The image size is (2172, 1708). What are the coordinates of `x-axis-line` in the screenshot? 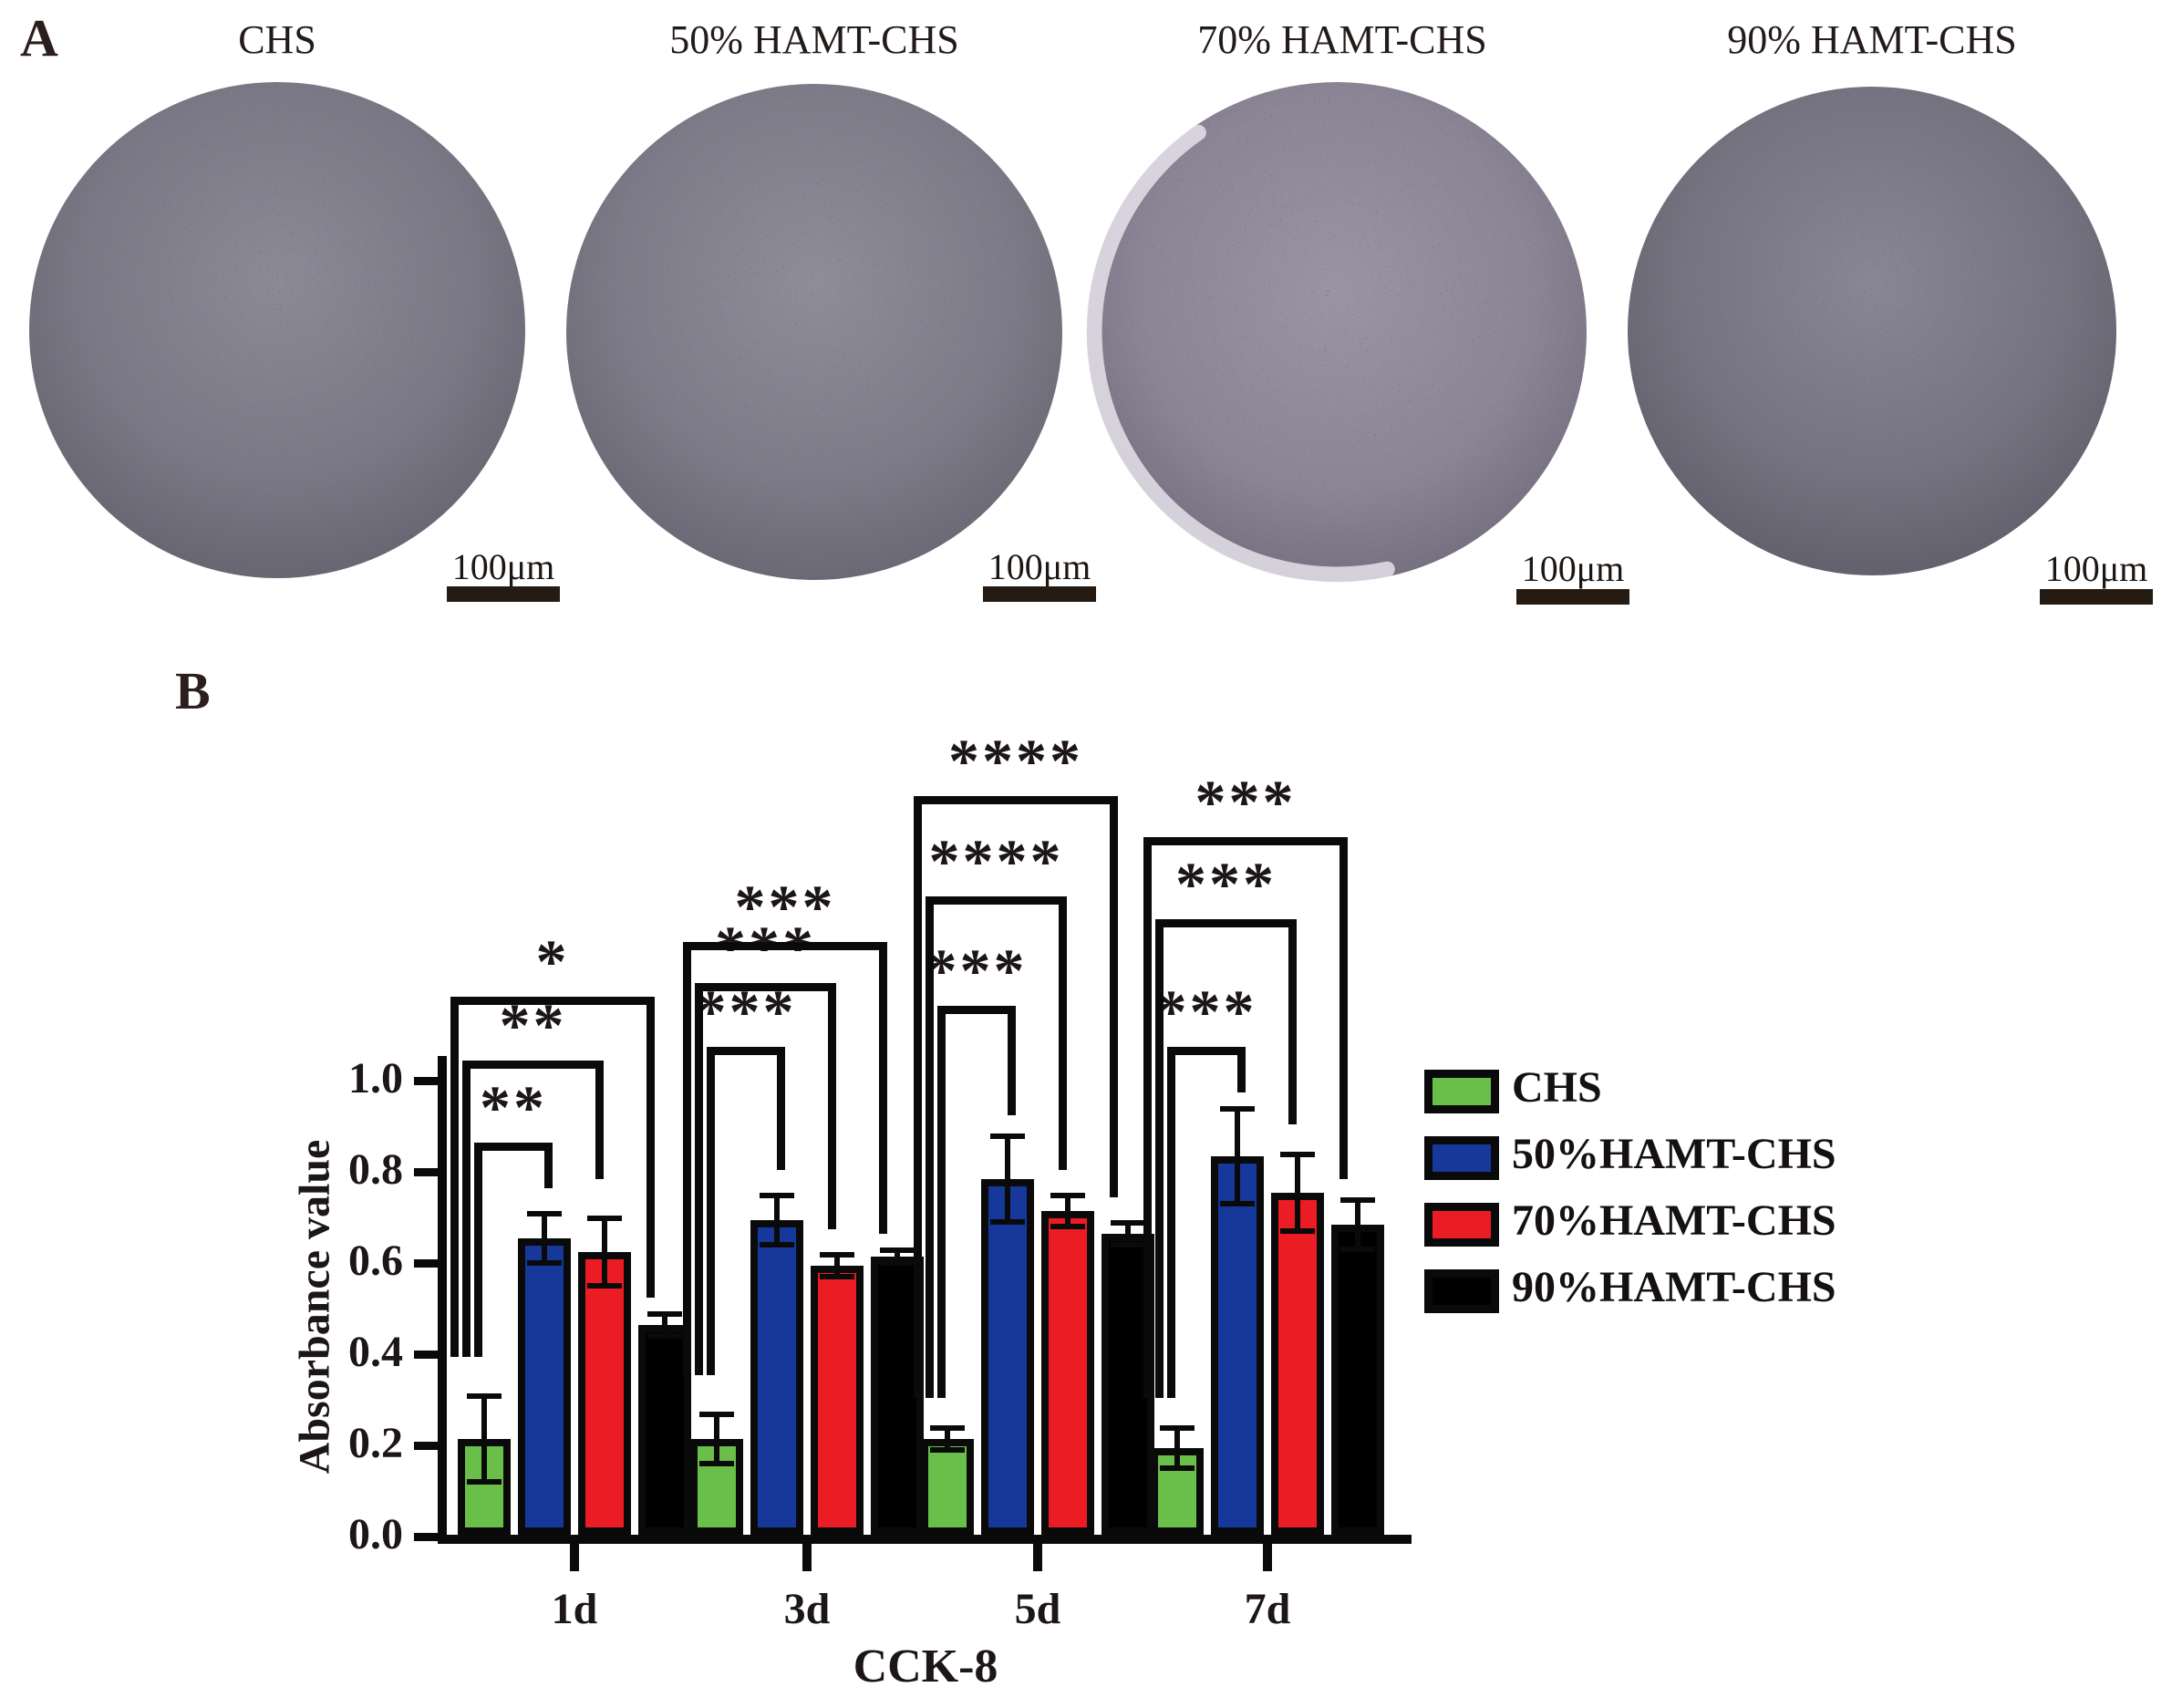 It's located at (925, 1539).